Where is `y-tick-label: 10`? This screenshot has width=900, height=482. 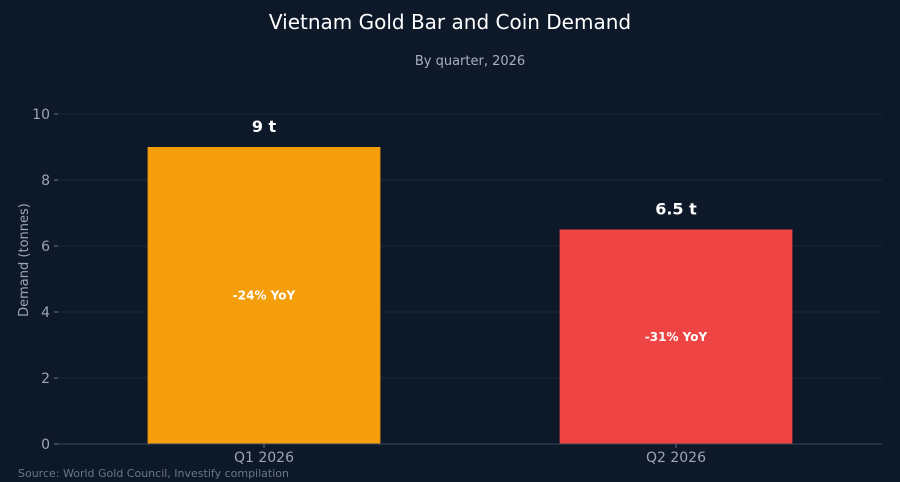
y-tick-label: 10 is located at coordinates (41, 115).